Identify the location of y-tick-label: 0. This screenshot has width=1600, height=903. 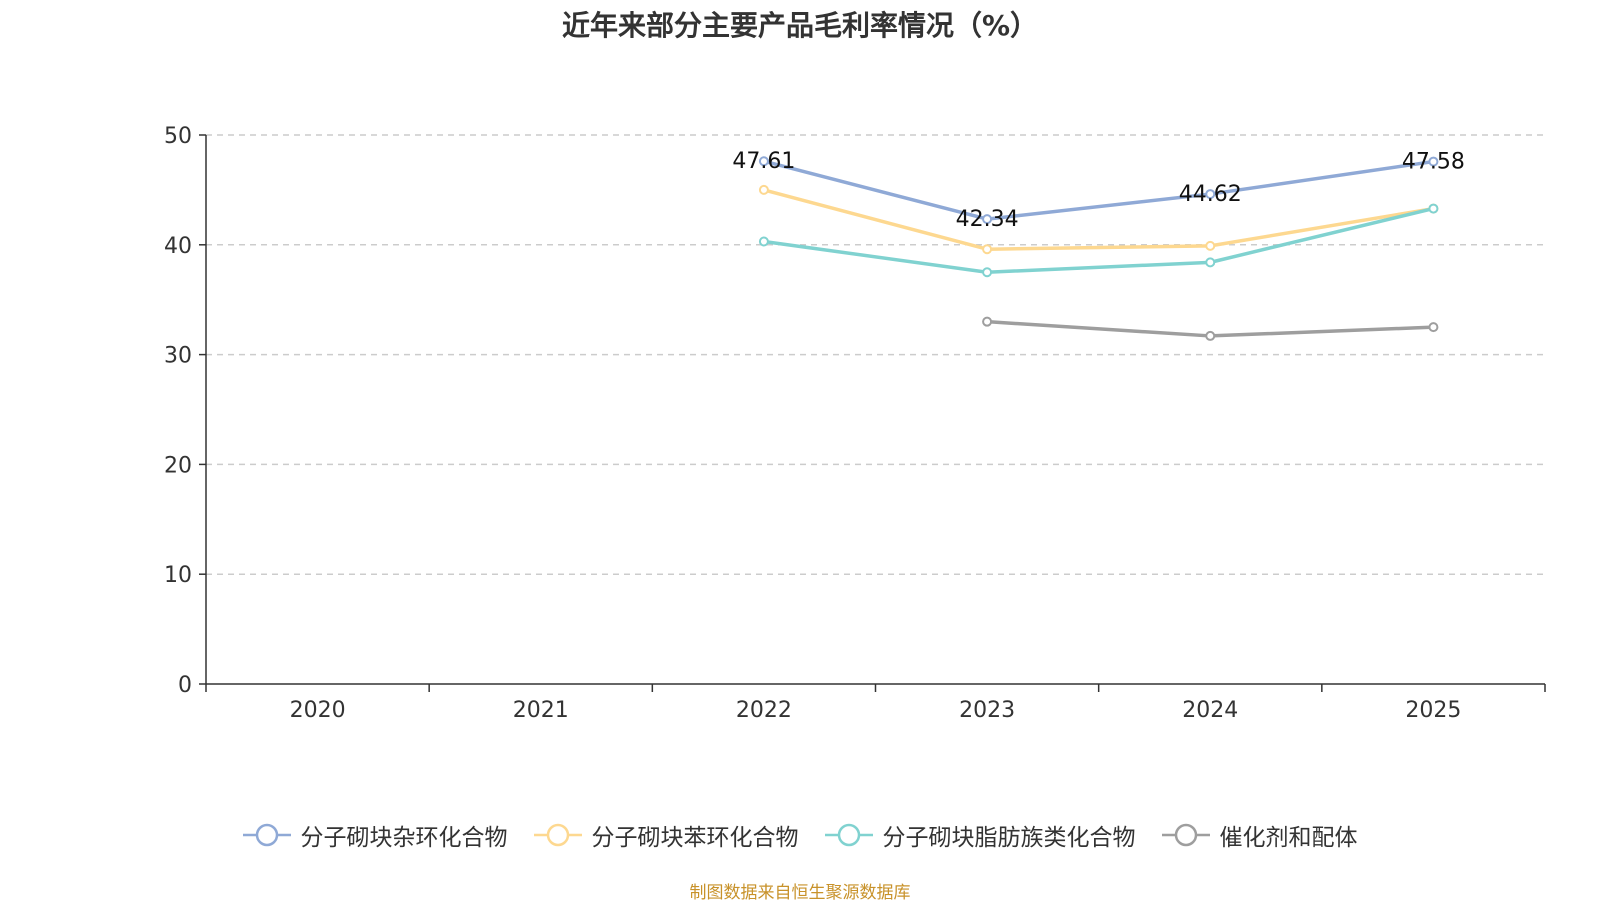
(185, 685).